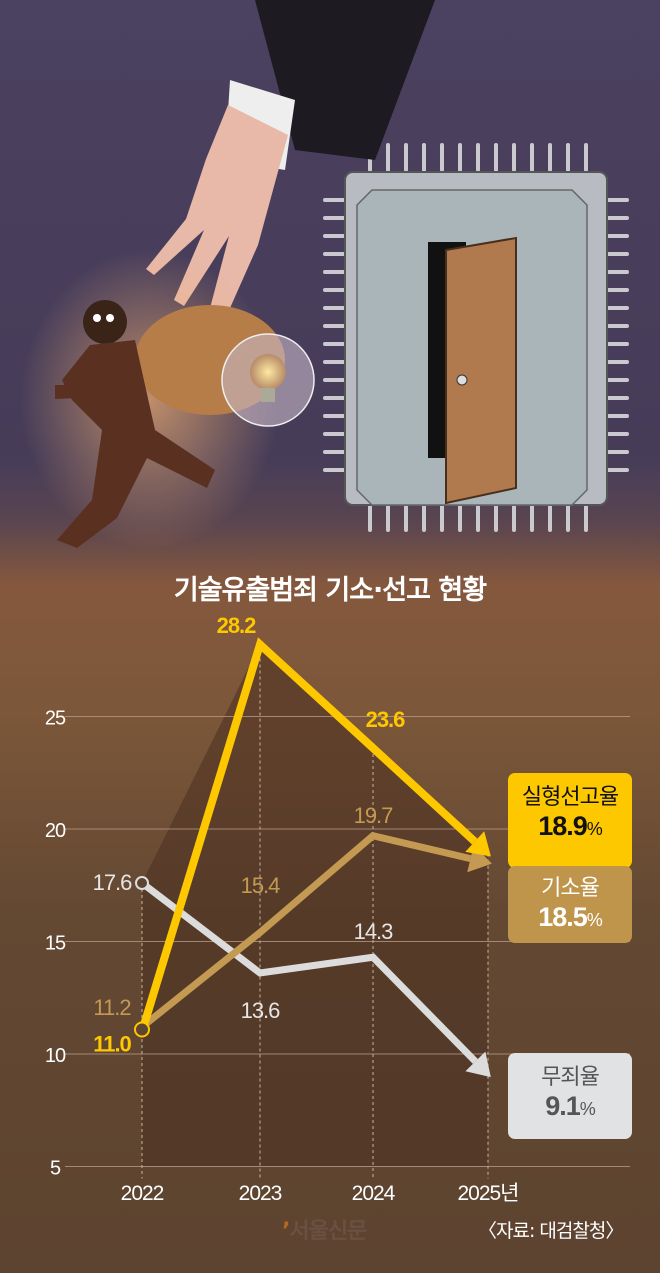  What do you see at coordinates (570, 887) in the screenshot?
I see `legend-label: 기소율` at bounding box center [570, 887].